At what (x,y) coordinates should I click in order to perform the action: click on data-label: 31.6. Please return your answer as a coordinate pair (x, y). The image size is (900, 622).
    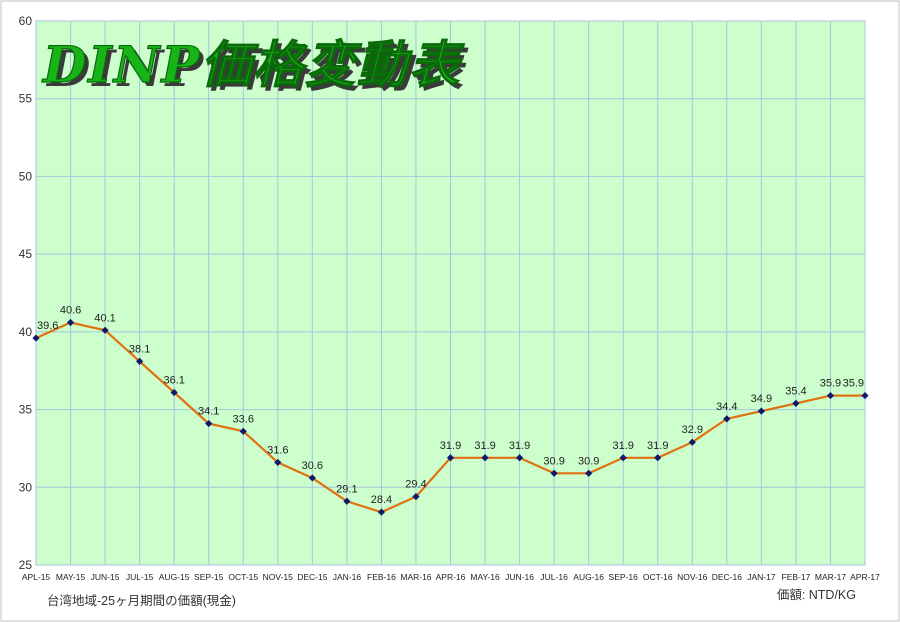
    Looking at the image, I should click on (277, 450).